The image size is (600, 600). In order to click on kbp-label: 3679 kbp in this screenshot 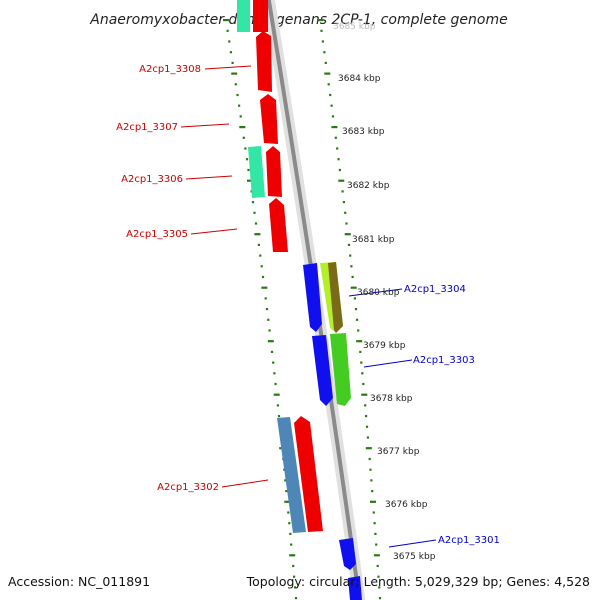, I will do `click(384, 346)`.